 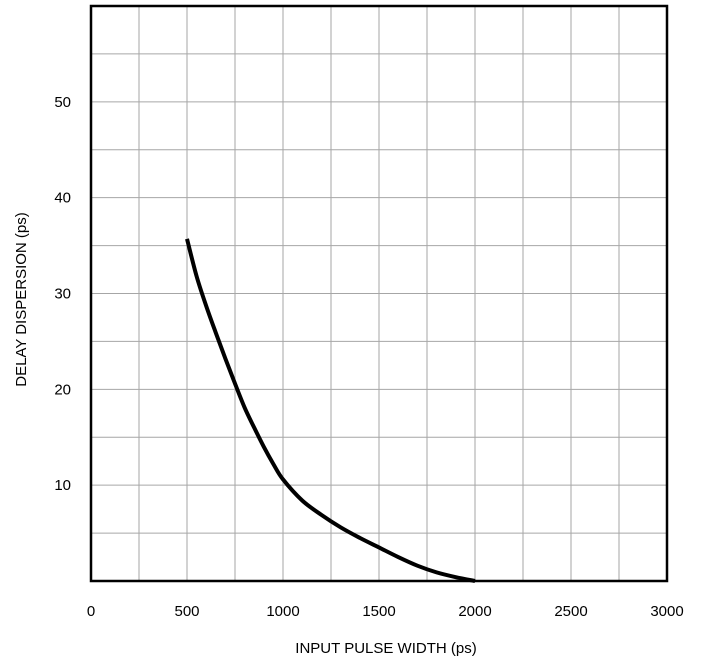 I want to click on x-tick-label: 2000, so click(x=474, y=611).